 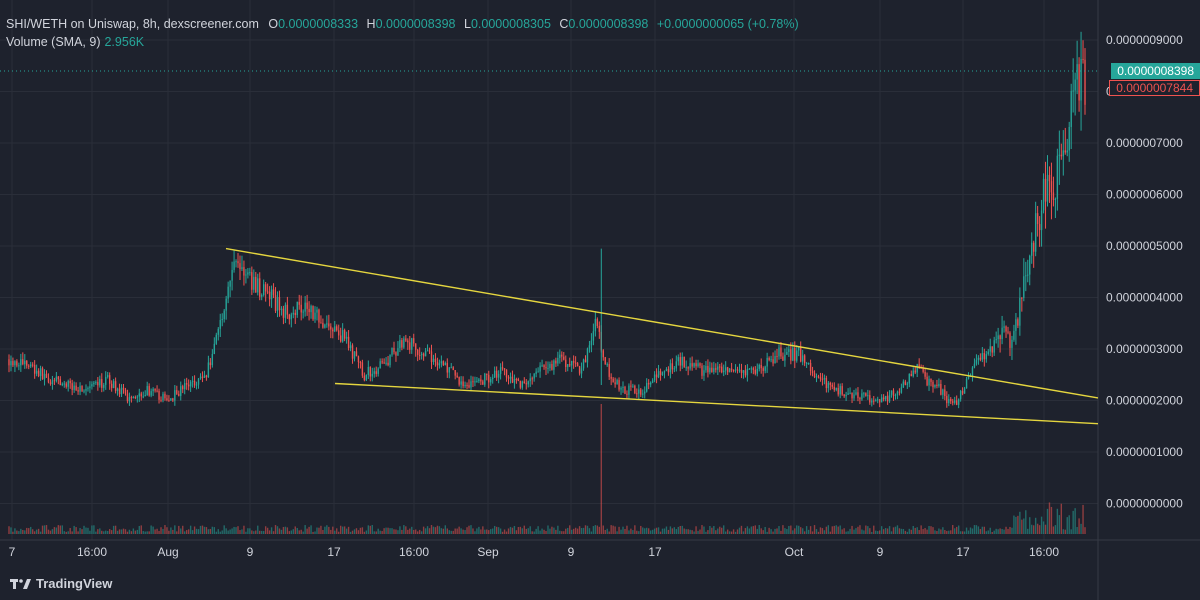 What do you see at coordinates (61, 583) in the screenshot?
I see `tradingview-logo: TradingView` at bounding box center [61, 583].